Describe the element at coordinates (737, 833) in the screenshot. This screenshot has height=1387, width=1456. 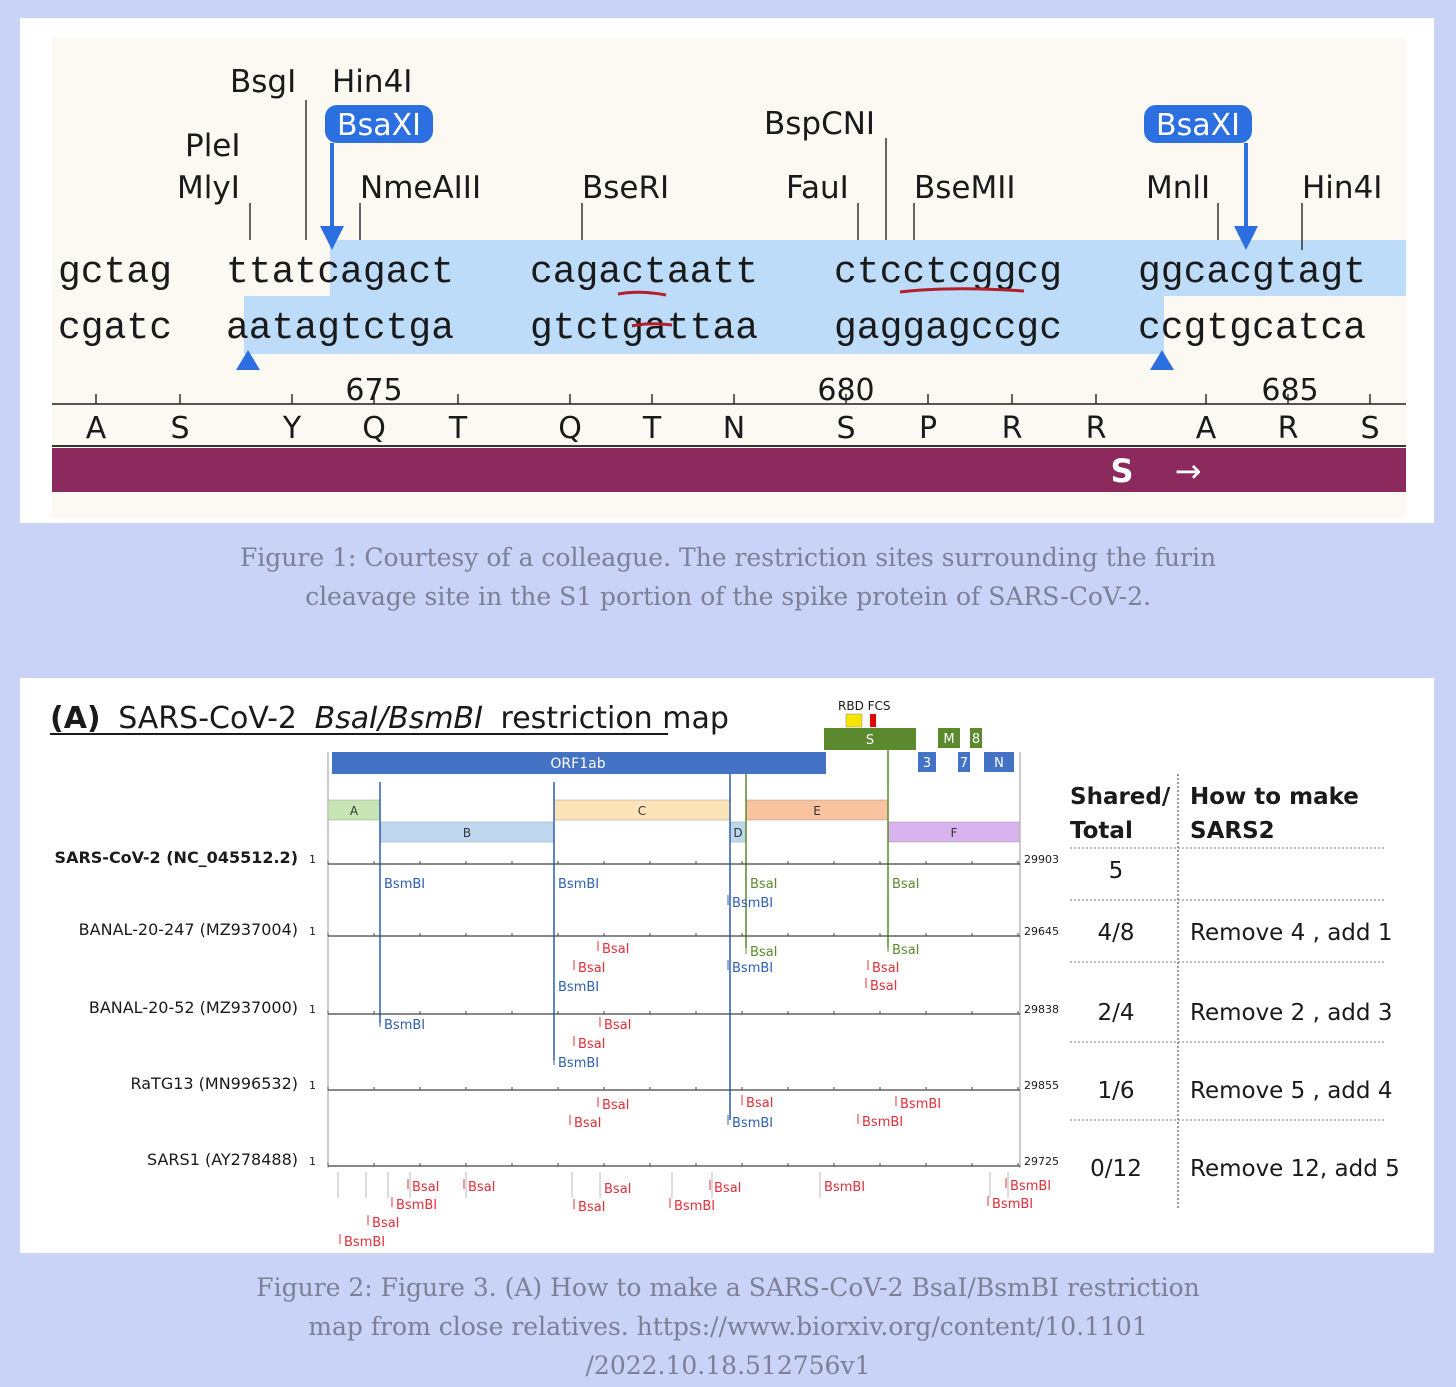
I see `segment-d-label: D` at that location.